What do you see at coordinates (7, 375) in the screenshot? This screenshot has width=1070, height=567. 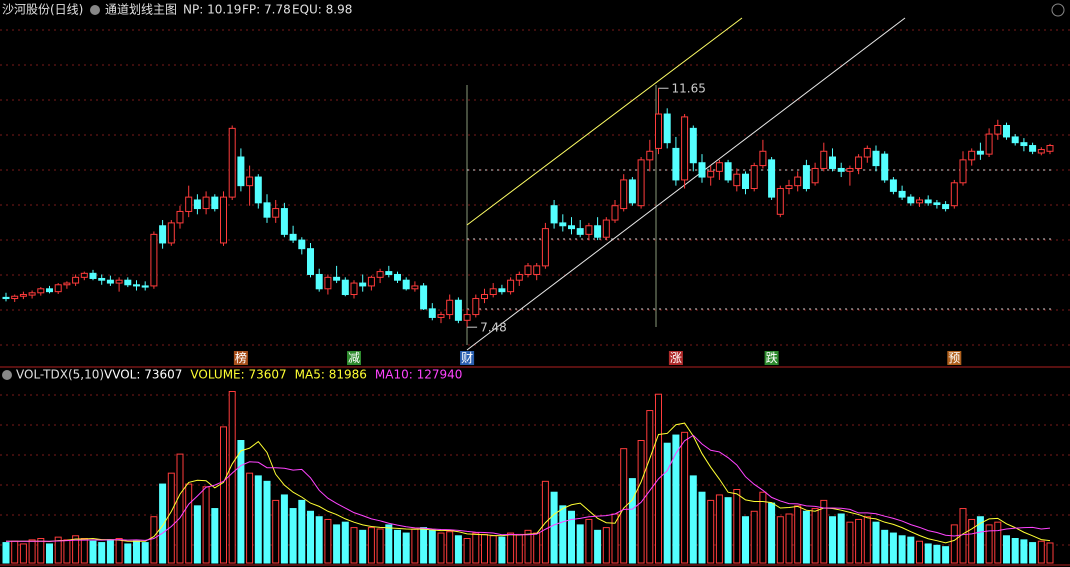 I see `vol-icon` at bounding box center [7, 375].